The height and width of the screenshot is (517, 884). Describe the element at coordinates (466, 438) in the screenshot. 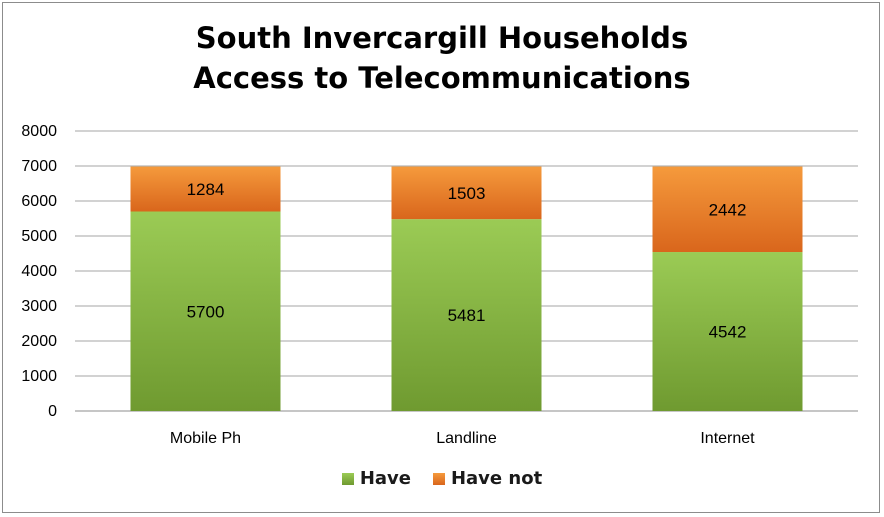

I see `x-tick-label: Landline` at that location.